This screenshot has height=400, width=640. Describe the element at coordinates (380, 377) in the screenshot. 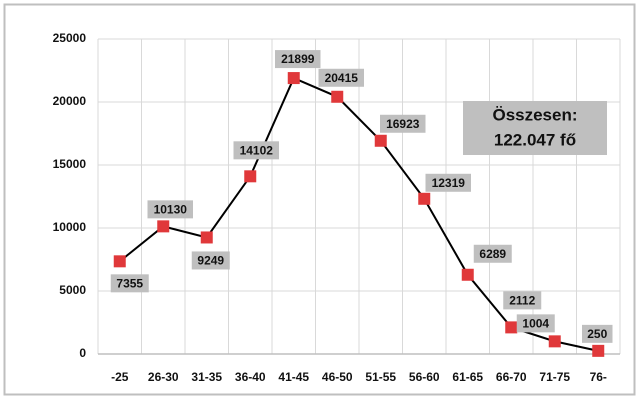

I see `x-tick-label: 51-55` at that location.